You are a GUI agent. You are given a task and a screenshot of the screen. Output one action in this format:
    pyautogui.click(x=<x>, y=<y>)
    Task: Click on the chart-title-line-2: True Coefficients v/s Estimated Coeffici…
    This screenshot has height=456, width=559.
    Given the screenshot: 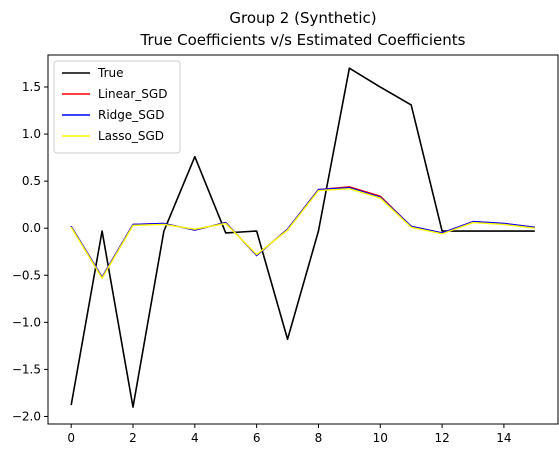 What is the action you would take?
    pyautogui.click(x=303, y=40)
    